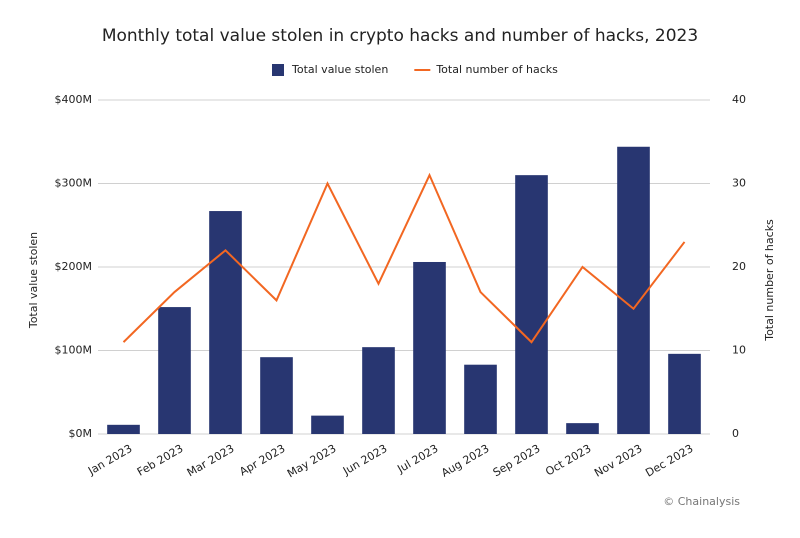 The height and width of the screenshot is (538, 800). Describe the element at coordinates (109, 460) in the screenshot. I see `x-tick-label: Jan 2023` at that location.